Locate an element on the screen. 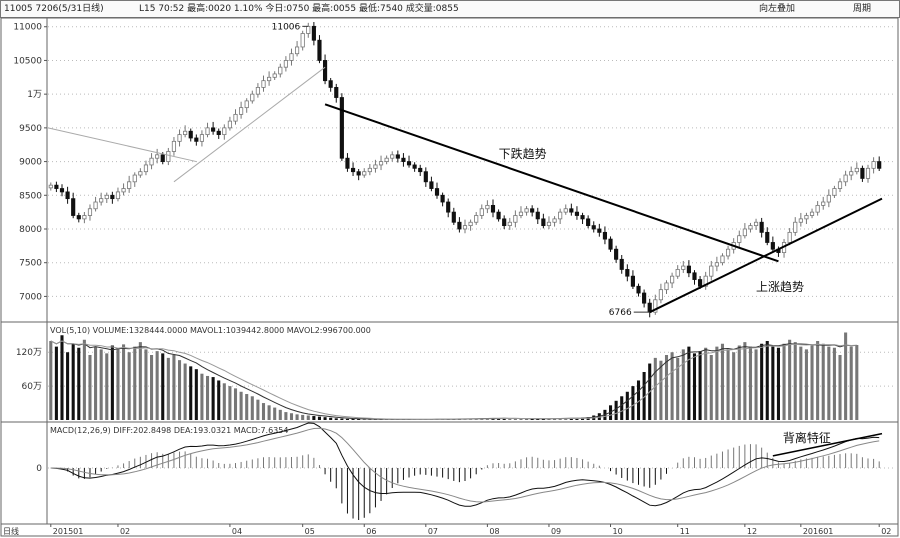 Image resolution: width=900 pixels, height=538 pixels. x-tick-label: 08 is located at coordinates (494, 531).